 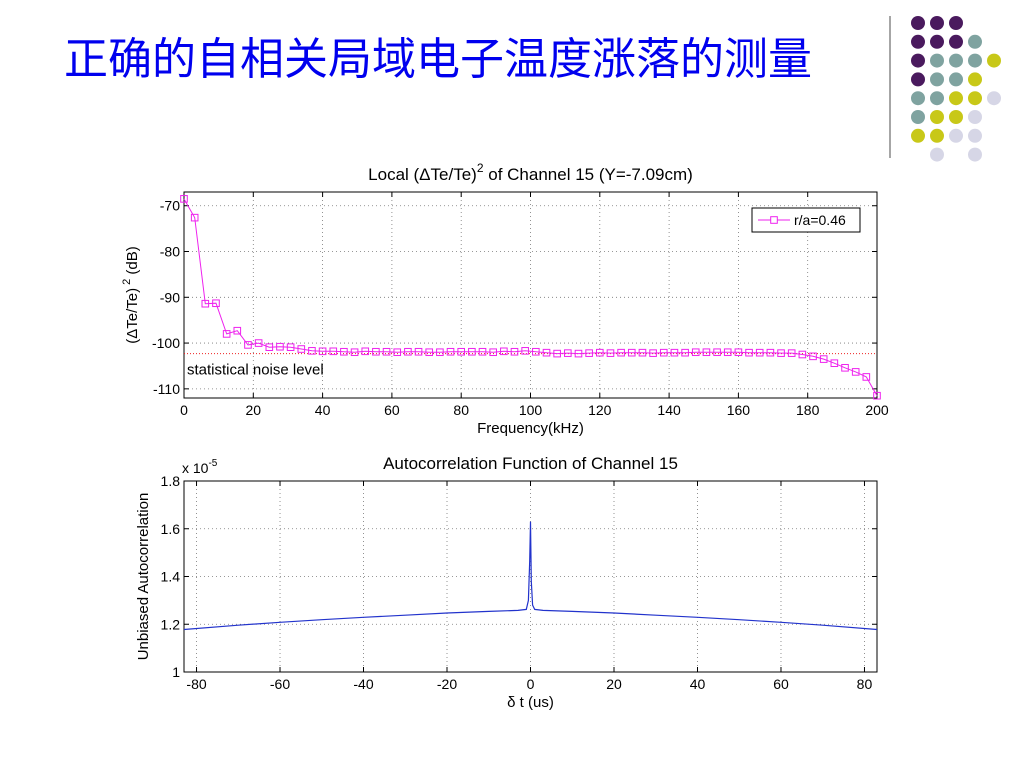 What do you see at coordinates (600, 410) in the screenshot?
I see `x-tick-label: 120` at bounding box center [600, 410].